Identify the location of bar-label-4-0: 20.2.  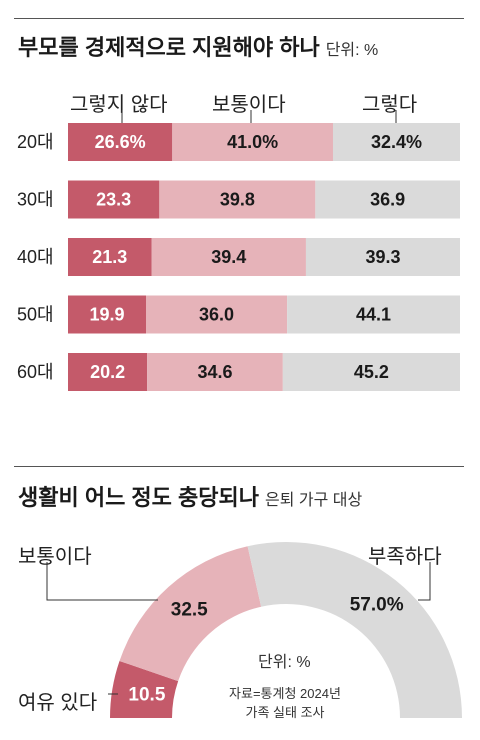
(107, 372).